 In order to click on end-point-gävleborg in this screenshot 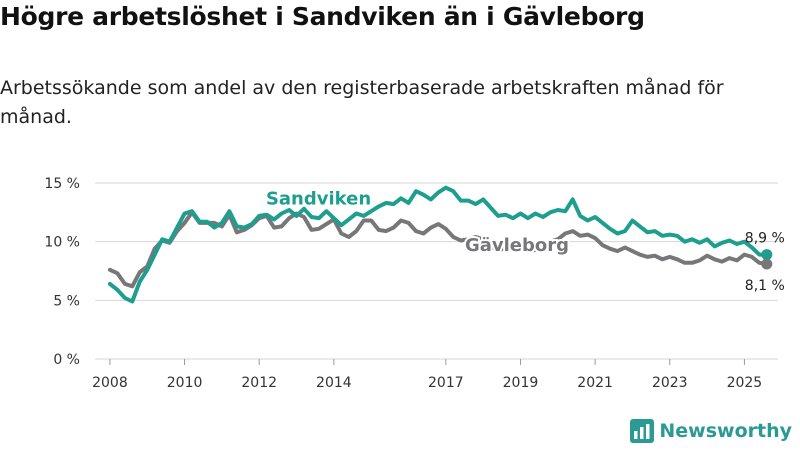, I will do `click(767, 264)`.